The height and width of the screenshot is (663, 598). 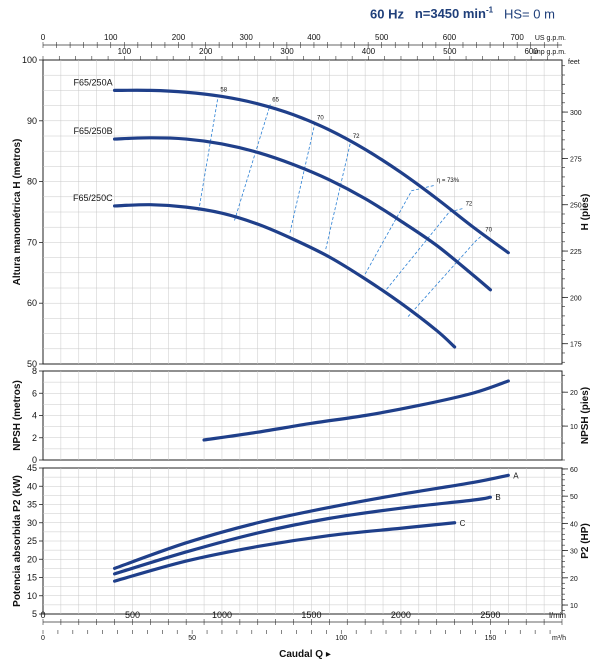 I want to click on power-ytick-label: 15, so click(x=32, y=578).